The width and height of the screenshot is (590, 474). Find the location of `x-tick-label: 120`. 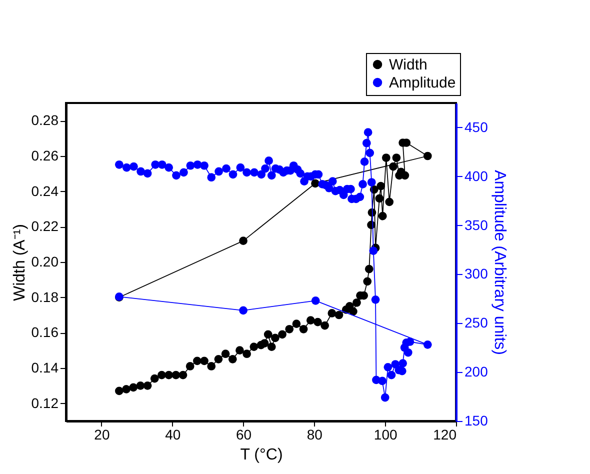

x-tick-label: 120 is located at coordinates (445, 434).